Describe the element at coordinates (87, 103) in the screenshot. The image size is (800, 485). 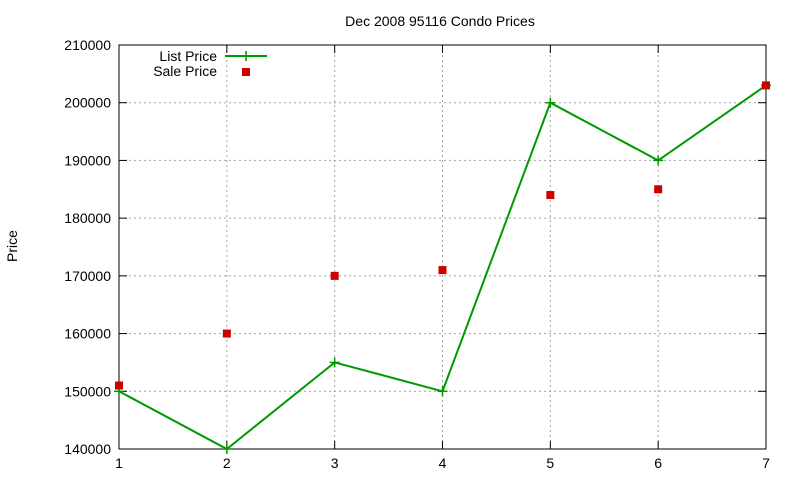
I see `y-tick-label: 200000` at that location.